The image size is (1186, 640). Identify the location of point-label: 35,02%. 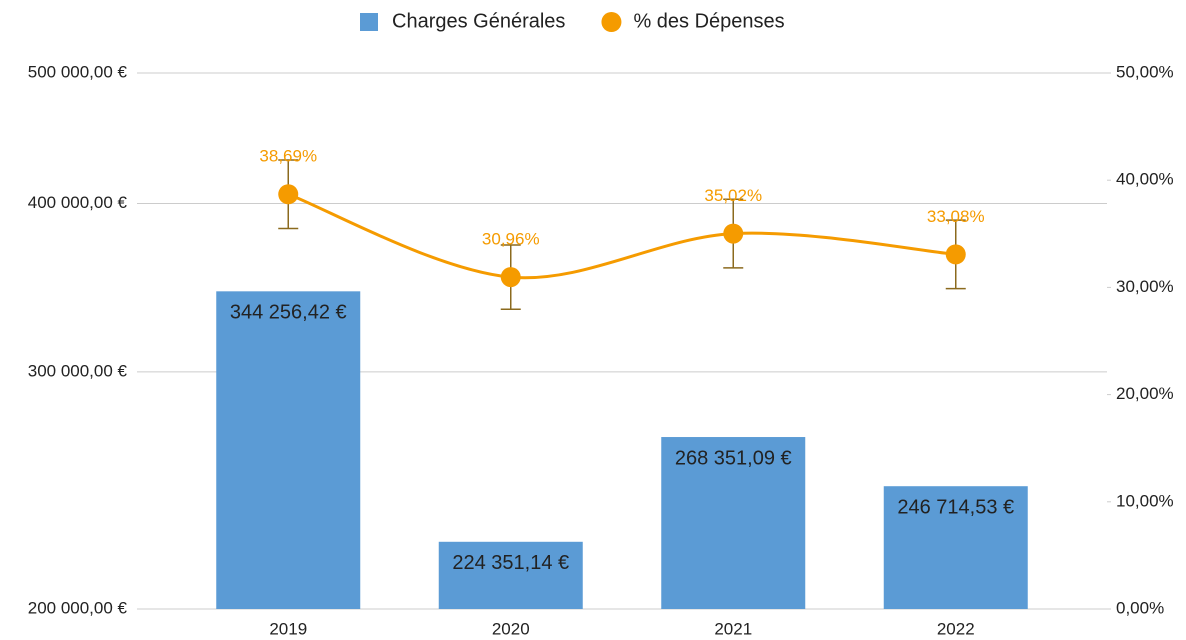
(733, 195).